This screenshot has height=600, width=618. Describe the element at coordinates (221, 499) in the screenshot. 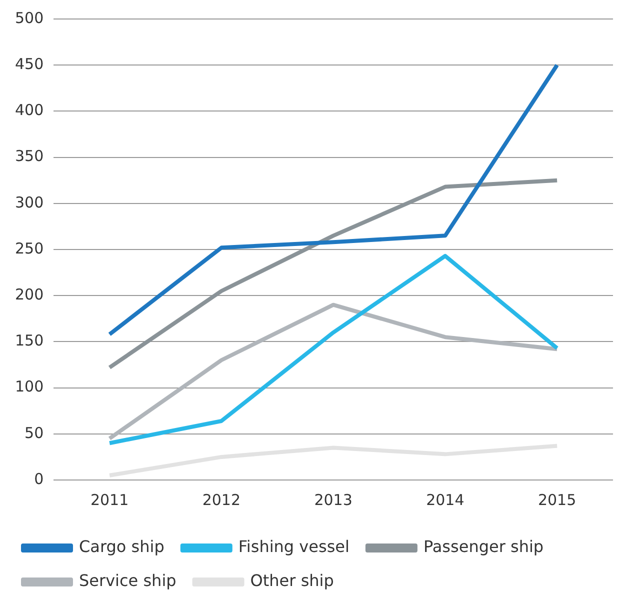

I see `x-tick-label: 2012` at that location.